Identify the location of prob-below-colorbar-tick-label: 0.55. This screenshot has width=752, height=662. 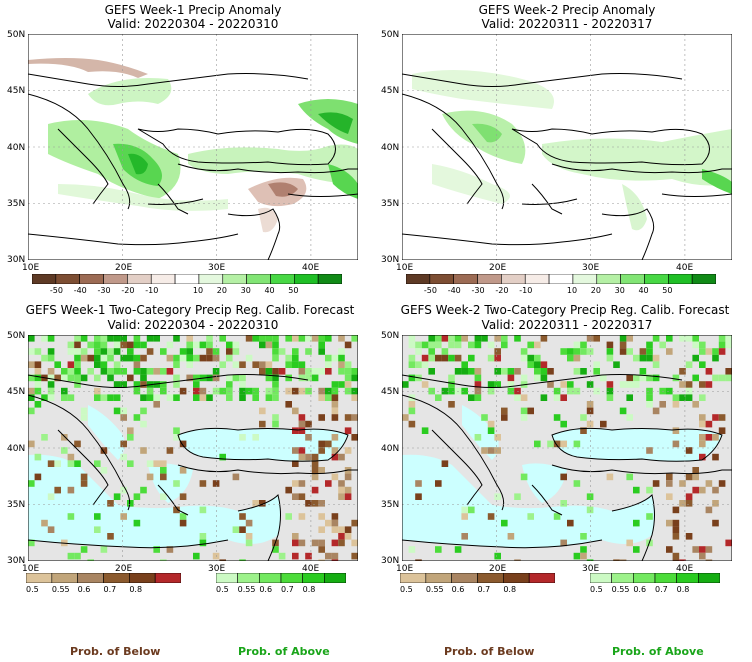
(60, 589).